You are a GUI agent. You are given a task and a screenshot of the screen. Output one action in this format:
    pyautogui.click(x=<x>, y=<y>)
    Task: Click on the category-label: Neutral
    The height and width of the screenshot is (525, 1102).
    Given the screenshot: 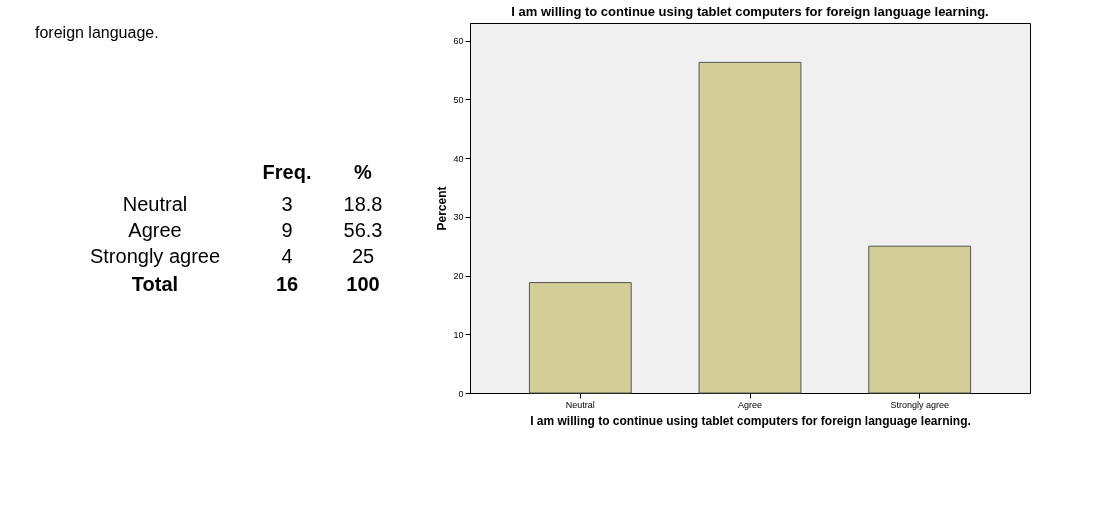 What is the action you would take?
    pyautogui.click(x=155, y=204)
    